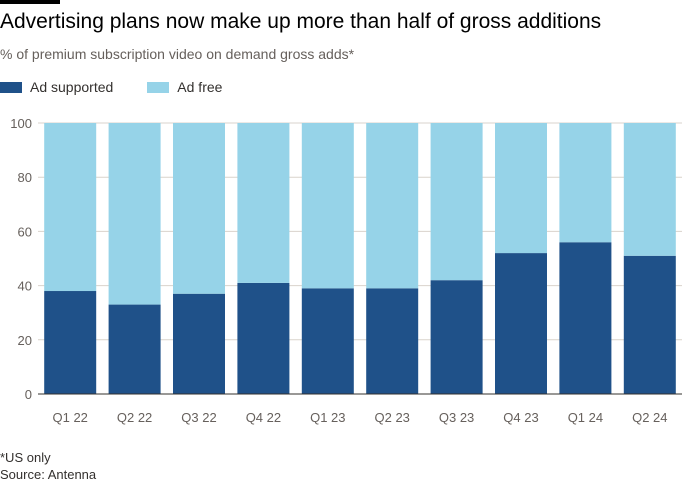 The width and height of the screenshot is (700, 500). Describe the element at coordinates (198, 417) in the screenshot. I see `x-tick-label-q3-22: Q3 22` at that location.